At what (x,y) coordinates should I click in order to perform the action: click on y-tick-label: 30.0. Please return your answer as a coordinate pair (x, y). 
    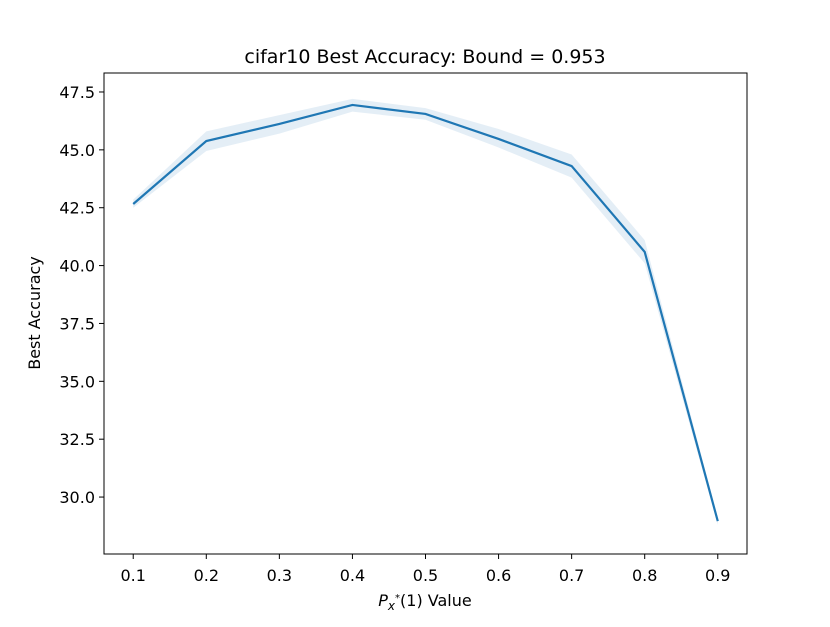
    Looking at the image, I should click on (77, 497).